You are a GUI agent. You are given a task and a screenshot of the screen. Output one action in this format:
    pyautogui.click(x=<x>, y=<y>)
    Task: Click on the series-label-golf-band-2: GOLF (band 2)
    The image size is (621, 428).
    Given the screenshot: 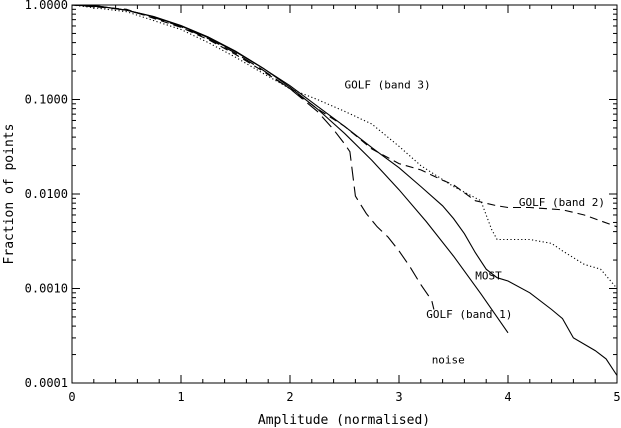 What is the action you would take?
    pyautogui.click(x=562, y=202)
    